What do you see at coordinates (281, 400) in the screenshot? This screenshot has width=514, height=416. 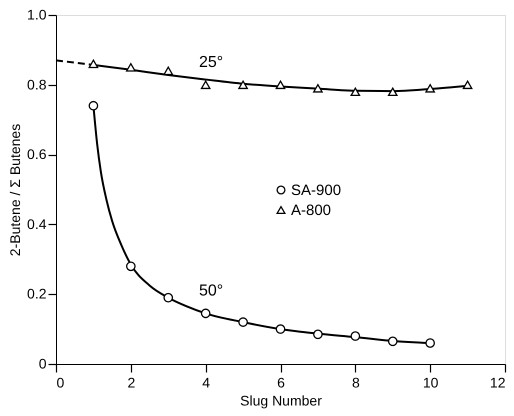 I see `x-axis-title: Slug Number` at bounding box center [281, 400].